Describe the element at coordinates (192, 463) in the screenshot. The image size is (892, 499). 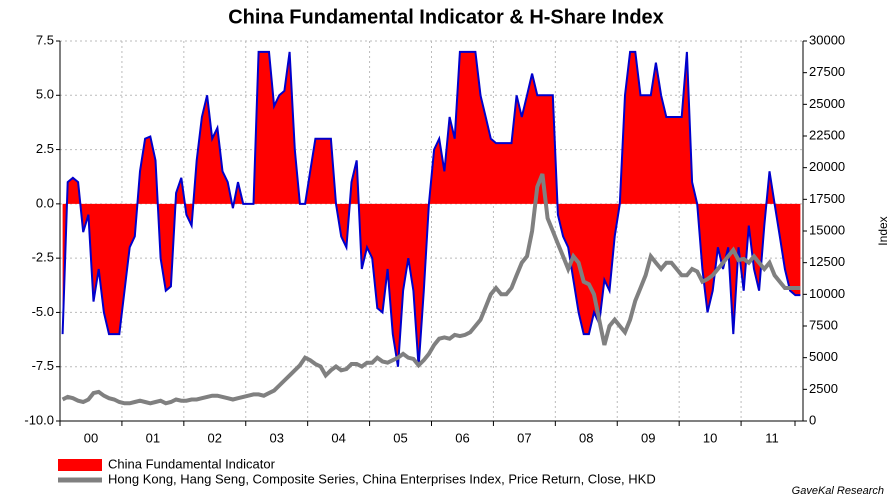
I see `legend-label: China Fundamental Indicator` at that location.